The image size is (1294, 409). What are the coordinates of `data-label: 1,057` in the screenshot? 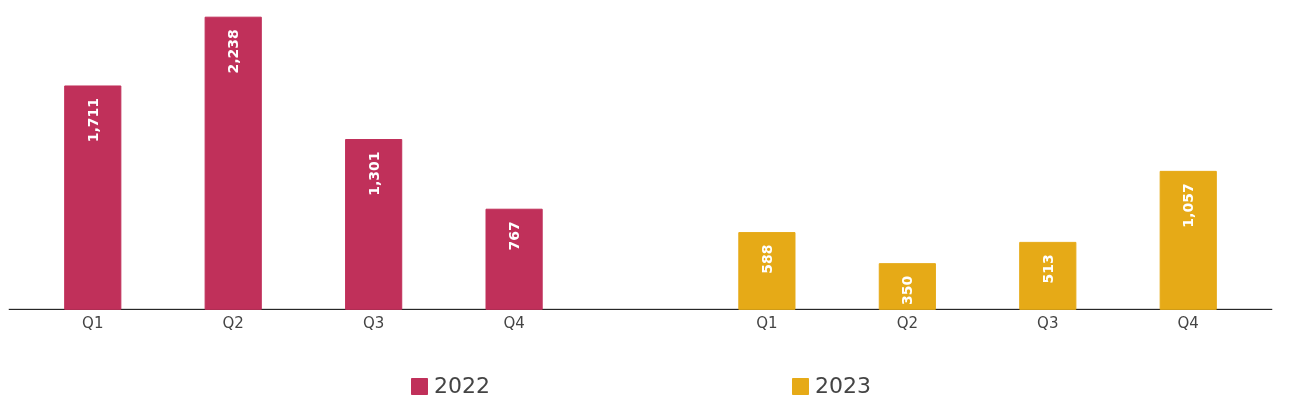 It's located at (1188, 205).